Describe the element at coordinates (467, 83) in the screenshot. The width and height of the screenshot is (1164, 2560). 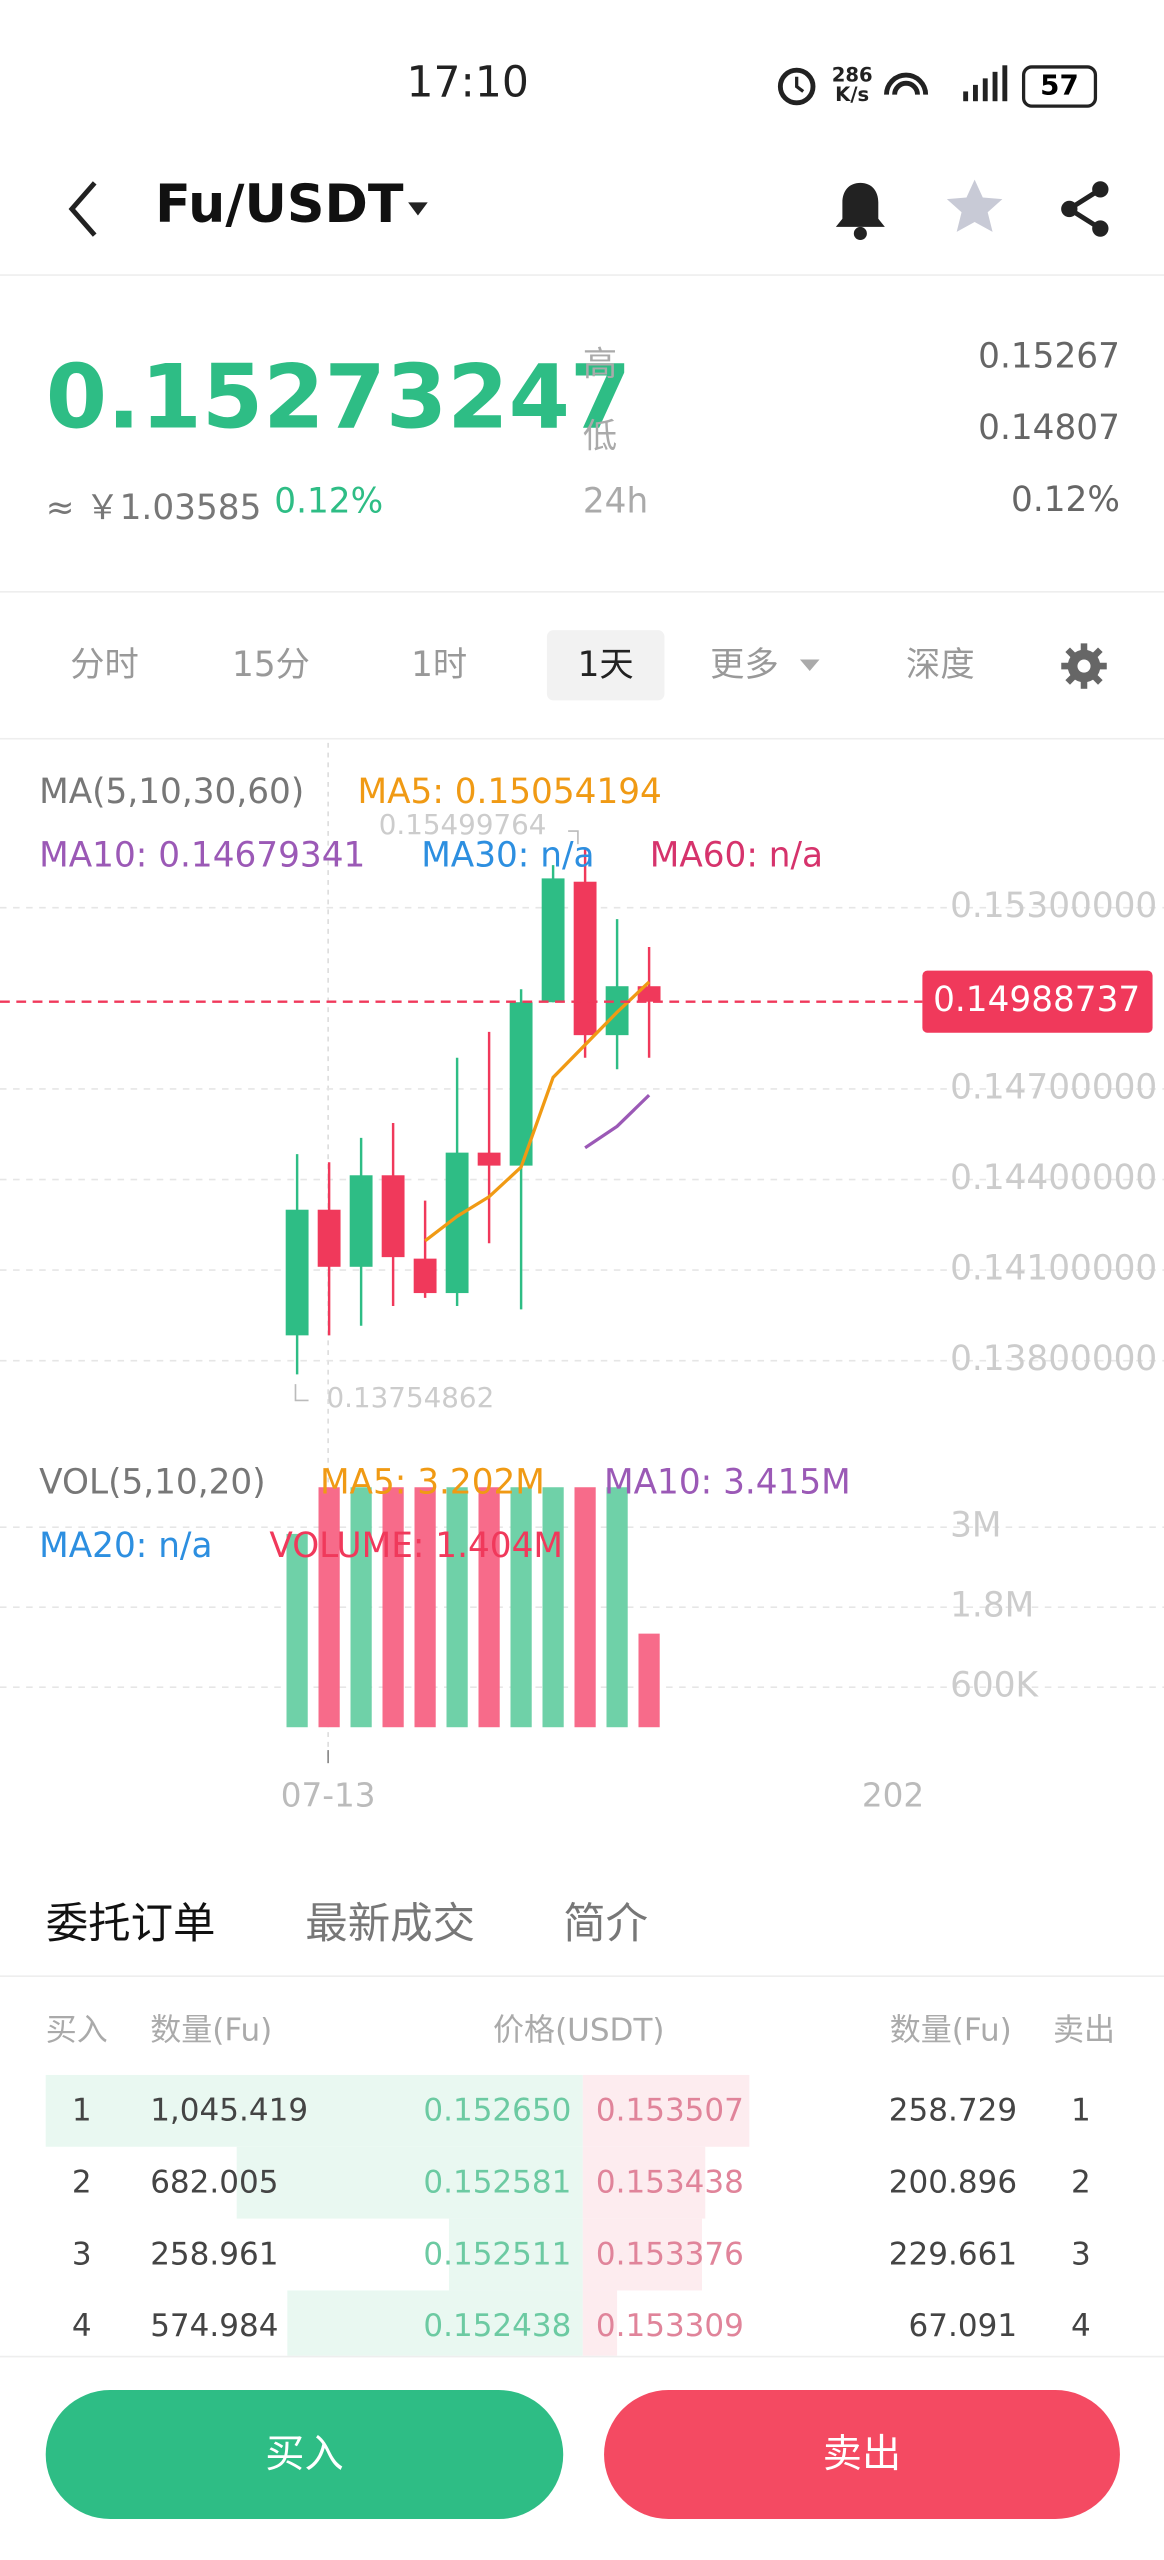
I see `status-time: 17:10` at that location.